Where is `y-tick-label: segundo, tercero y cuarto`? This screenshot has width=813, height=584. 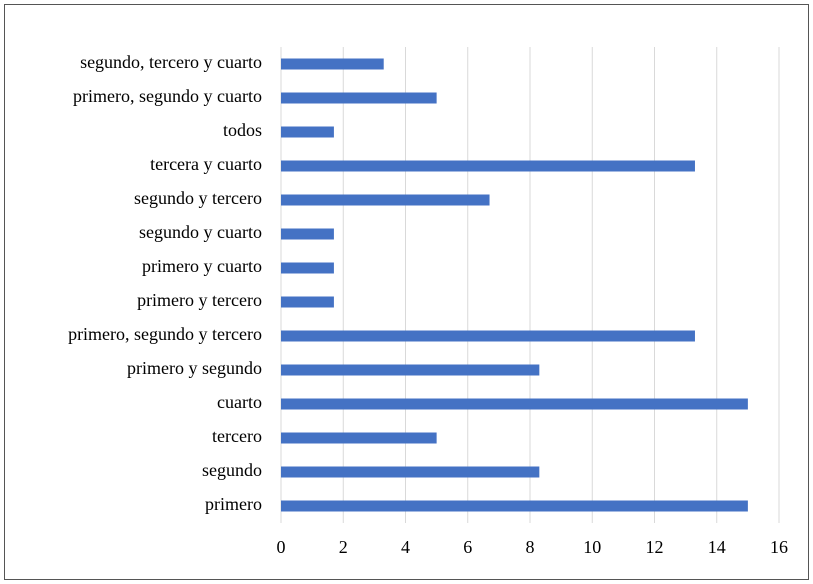
y-tick-label: segundo, tercero y cuarto is located at coordinates (171, 62).